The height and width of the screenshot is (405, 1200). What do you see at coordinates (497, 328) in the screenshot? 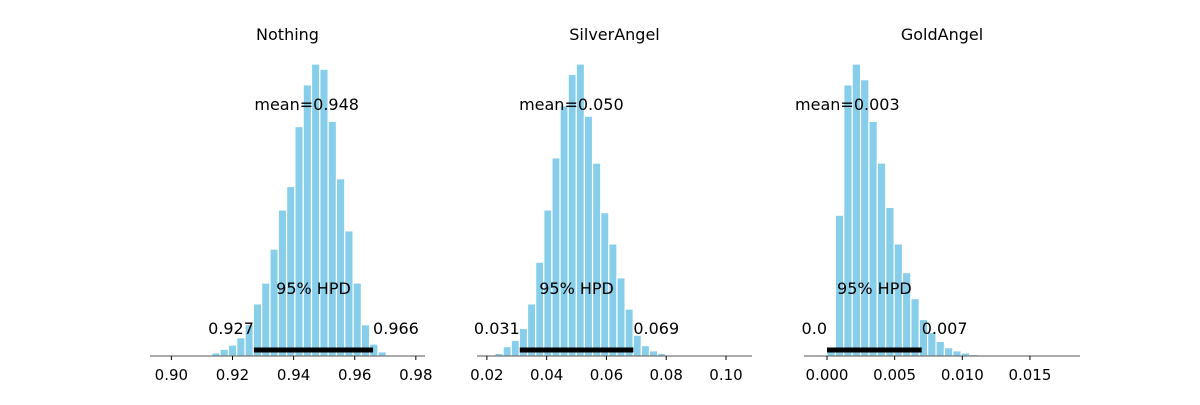
I see `hpd-low-label: 0.031` at bounding box center [497, 328].